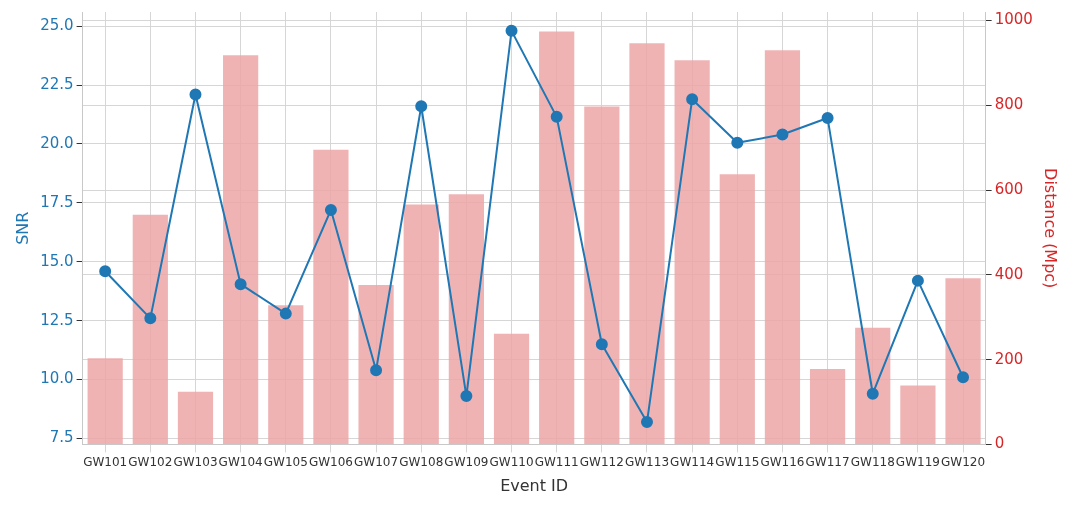 This screenshot has height=512, width=1073. What do you see at coordinates (1009, 188) in the screenshot?
I see `y2-tick-label: 600` at bounding box center [1009, 188].